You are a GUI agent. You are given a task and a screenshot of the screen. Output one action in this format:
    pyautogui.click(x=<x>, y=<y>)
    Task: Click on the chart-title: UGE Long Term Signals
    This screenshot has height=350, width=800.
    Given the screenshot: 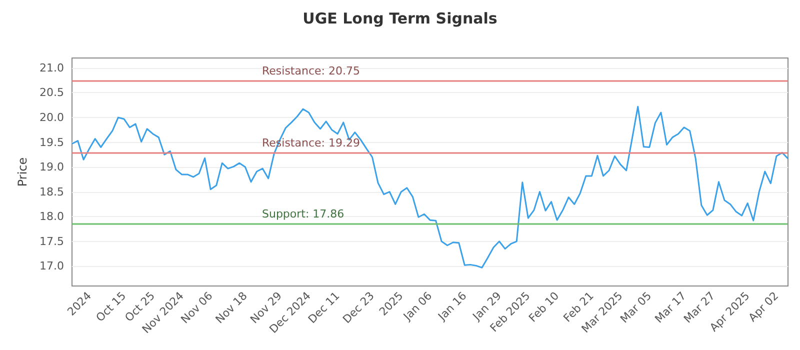 What is the action you would take?
    pyautogui.click(x=400, y=19)
    